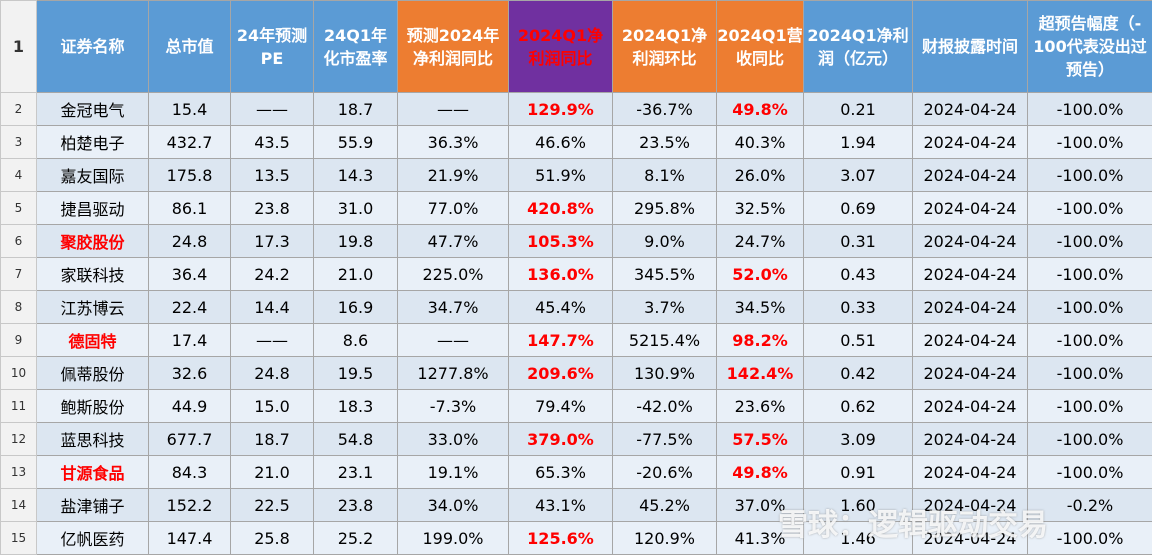  What do you see at coordinates (858, 35) in the screenshot?
I see `header-line: 2024Q1净利` at bounding box center [858, 35].